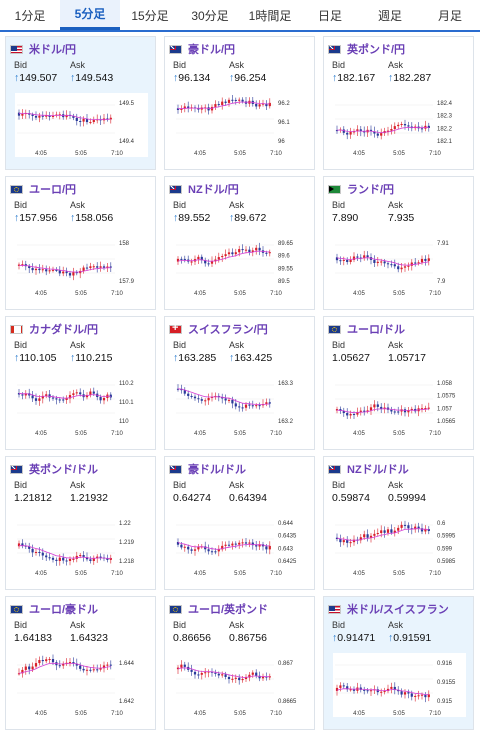  What do you see at coordinates (449, 15) in the screenshot?
I see `tab-7: 月足` at bounding box center [449, 15].